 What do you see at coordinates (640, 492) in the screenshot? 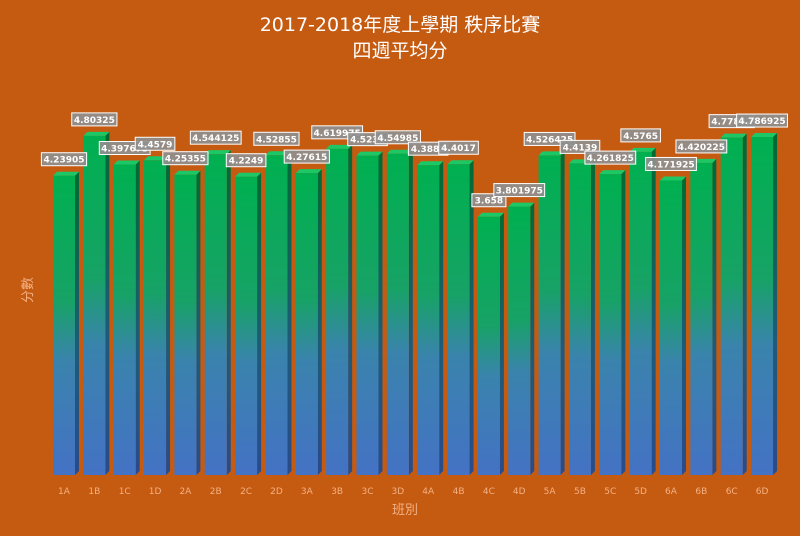
I see `x-tick-label: 5D` at bounding box center [640, 492].